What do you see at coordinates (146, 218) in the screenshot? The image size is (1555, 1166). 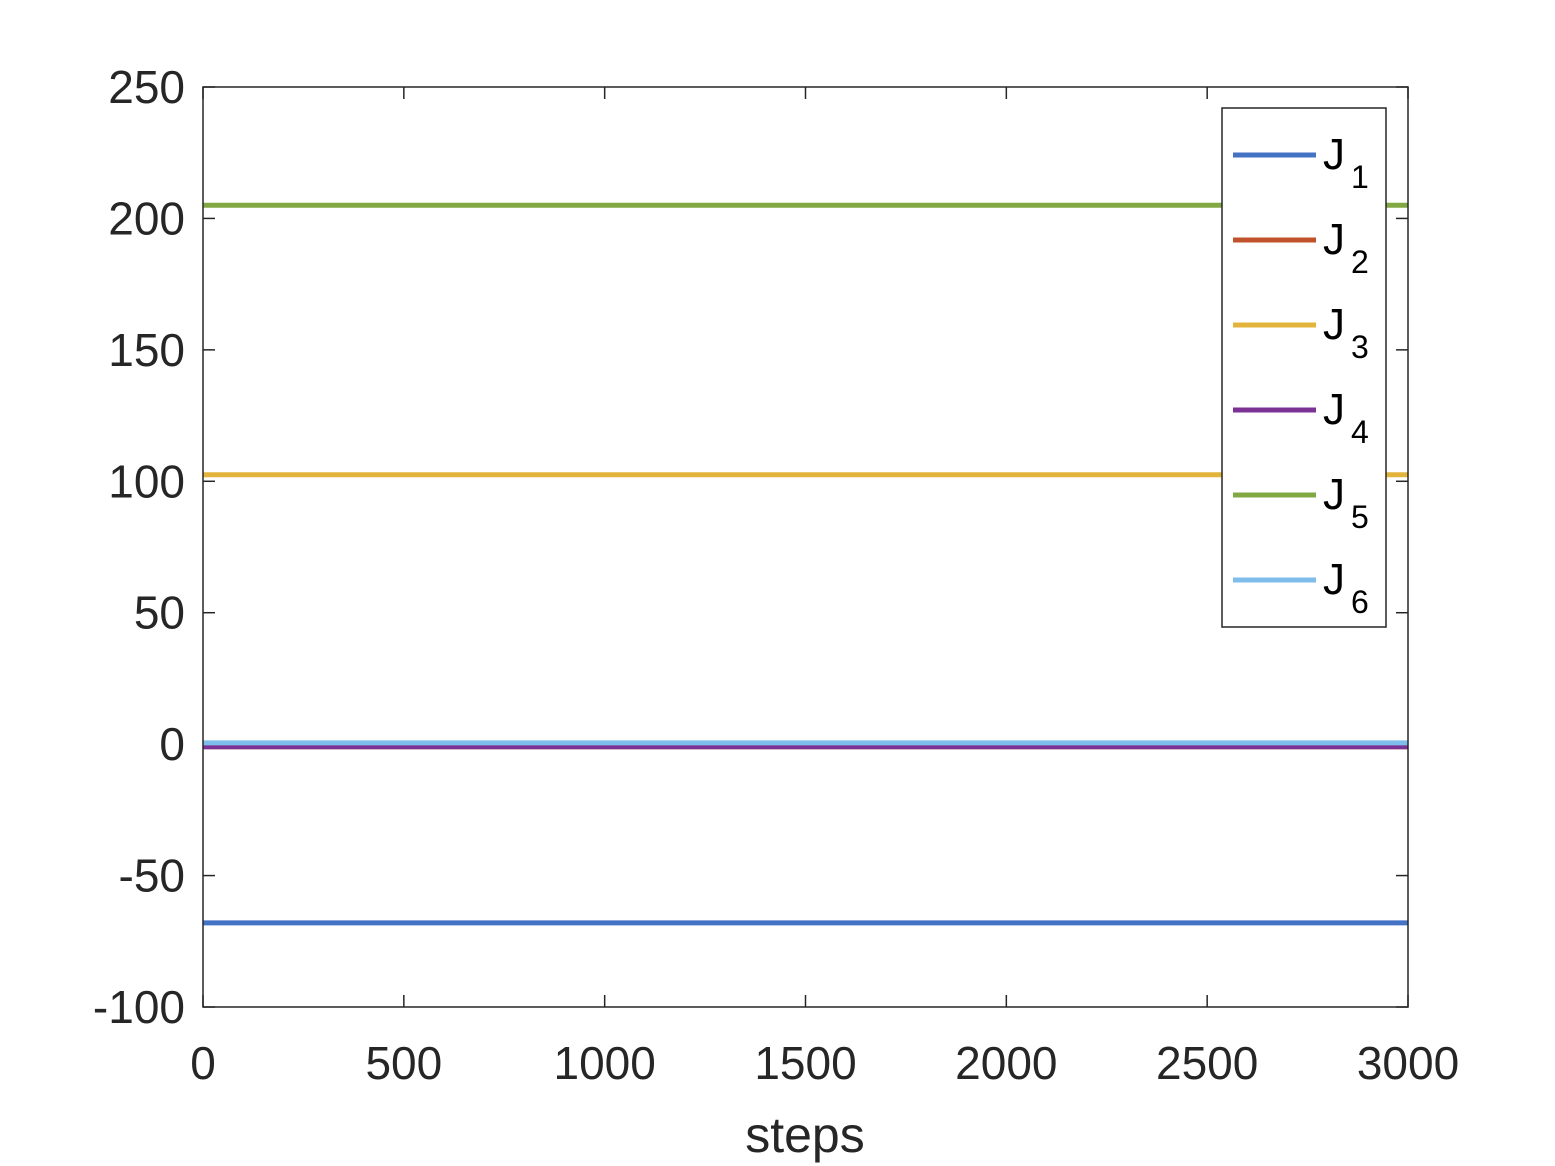 I see `y-tick-label: 200` at bounding box center [146, 218].